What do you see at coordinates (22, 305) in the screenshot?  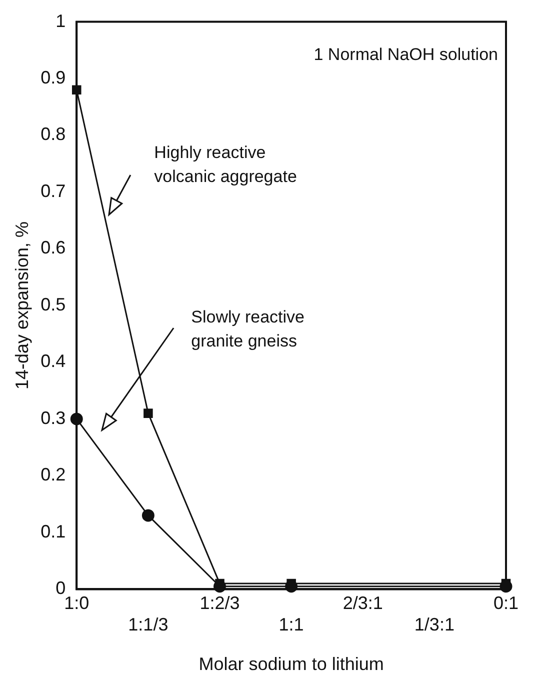 I see `y-axis-title: 14-day expansion, %` at bounding box center [22, 305].